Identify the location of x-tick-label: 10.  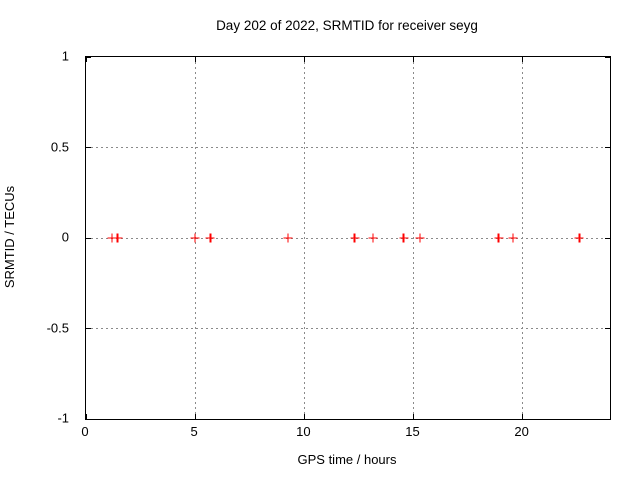
(303, 431).